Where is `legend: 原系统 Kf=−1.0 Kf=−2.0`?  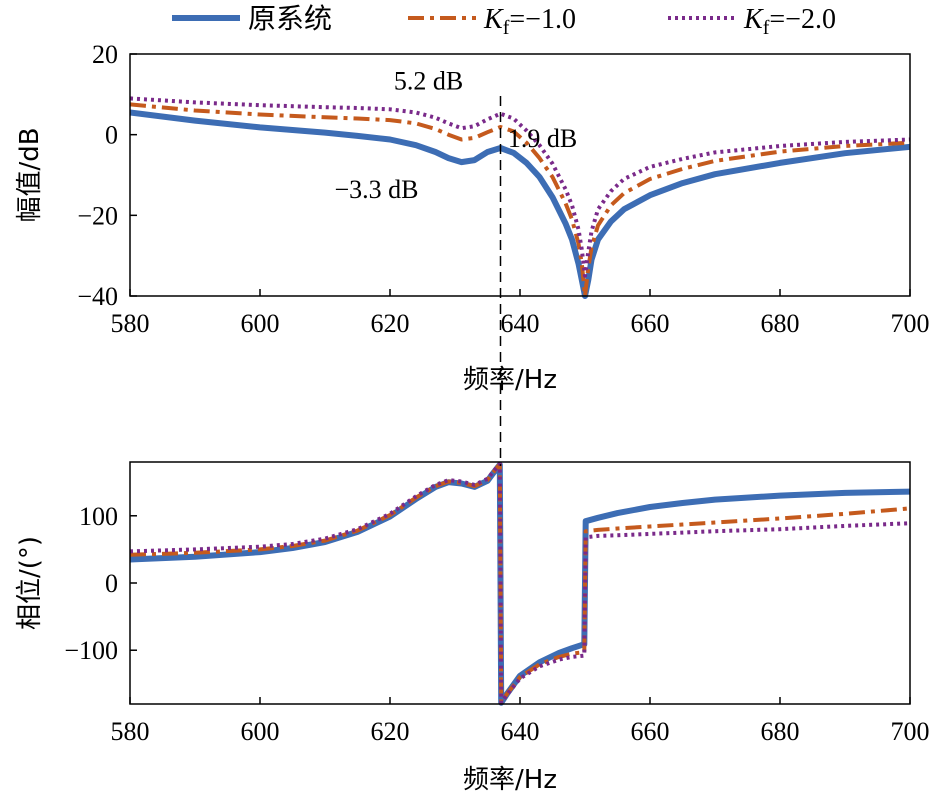
legend: 原系统 Kf=−1.0 Kf=−2.0 is located at coordinates (504, 20).